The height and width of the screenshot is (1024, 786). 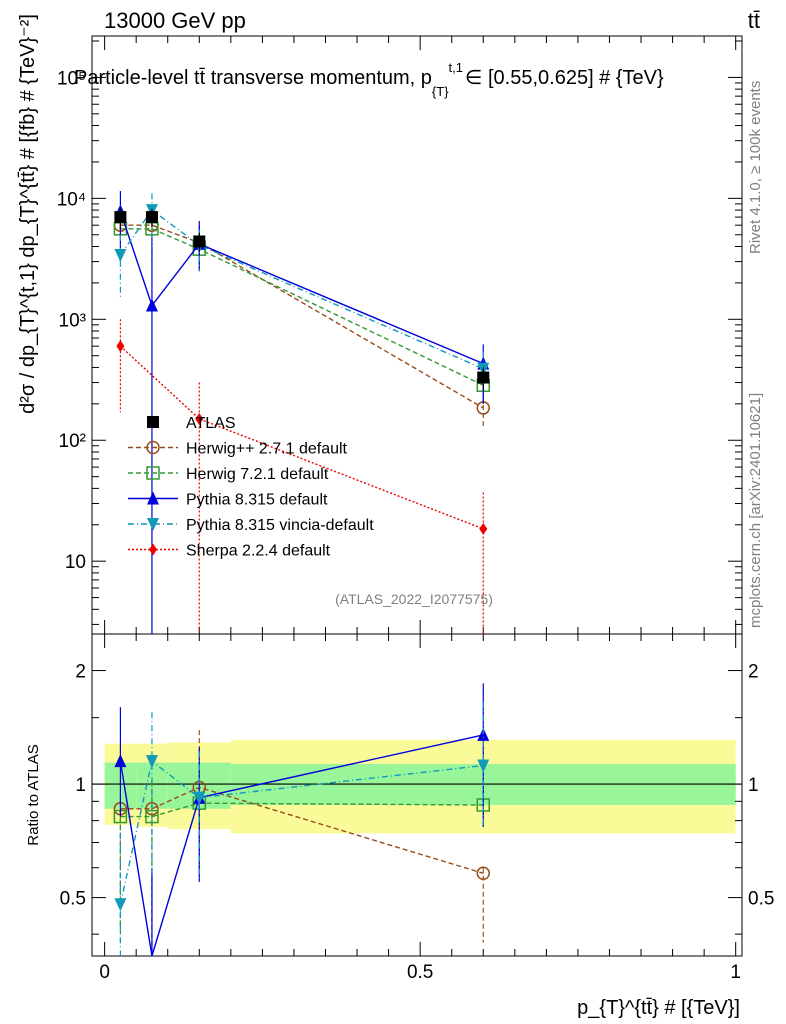 I want to click on legend-label-herwigpp: Herwig++ 2.7.1 default, so click(x=267, y=449).